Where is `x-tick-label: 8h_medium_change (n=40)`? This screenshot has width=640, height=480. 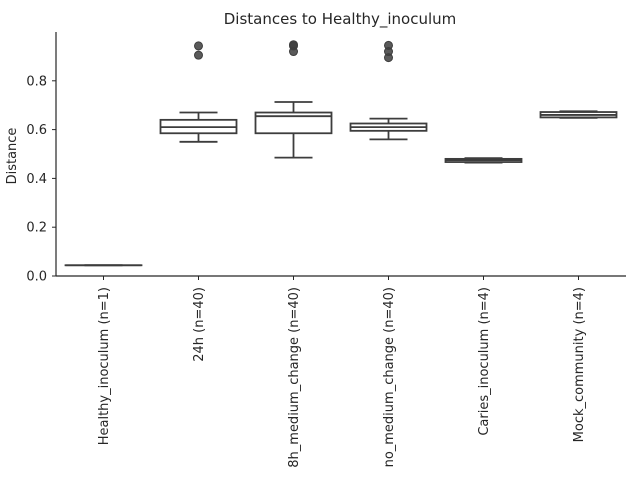
x-tick-label: 8h_medium_change (n=40) is located at coordinates (294, 377).